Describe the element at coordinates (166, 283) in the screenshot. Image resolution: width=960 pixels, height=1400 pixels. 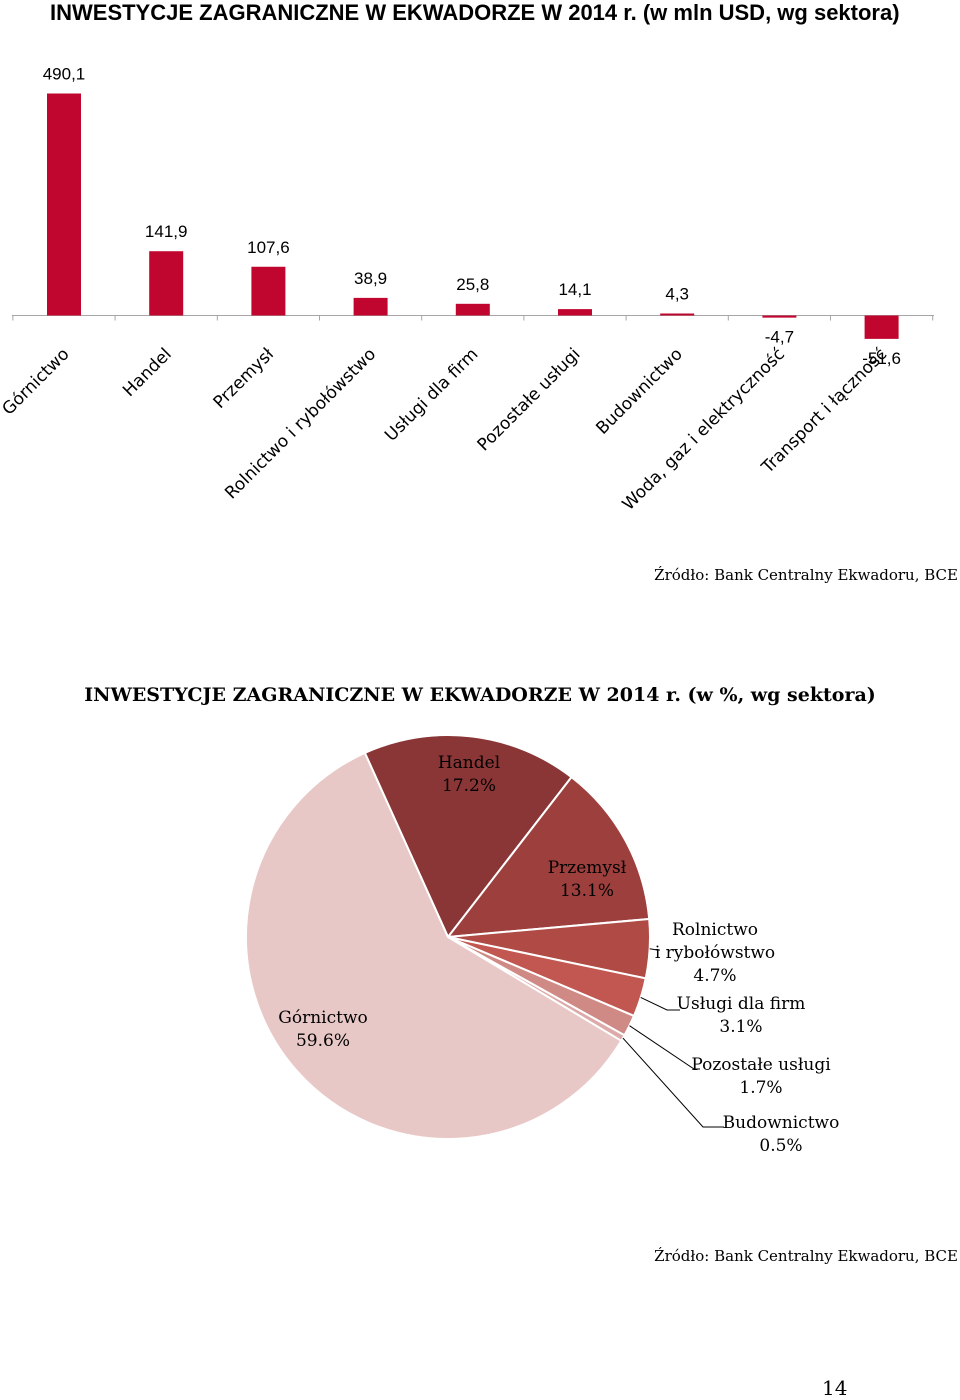
I see `bar-handel` at that location.